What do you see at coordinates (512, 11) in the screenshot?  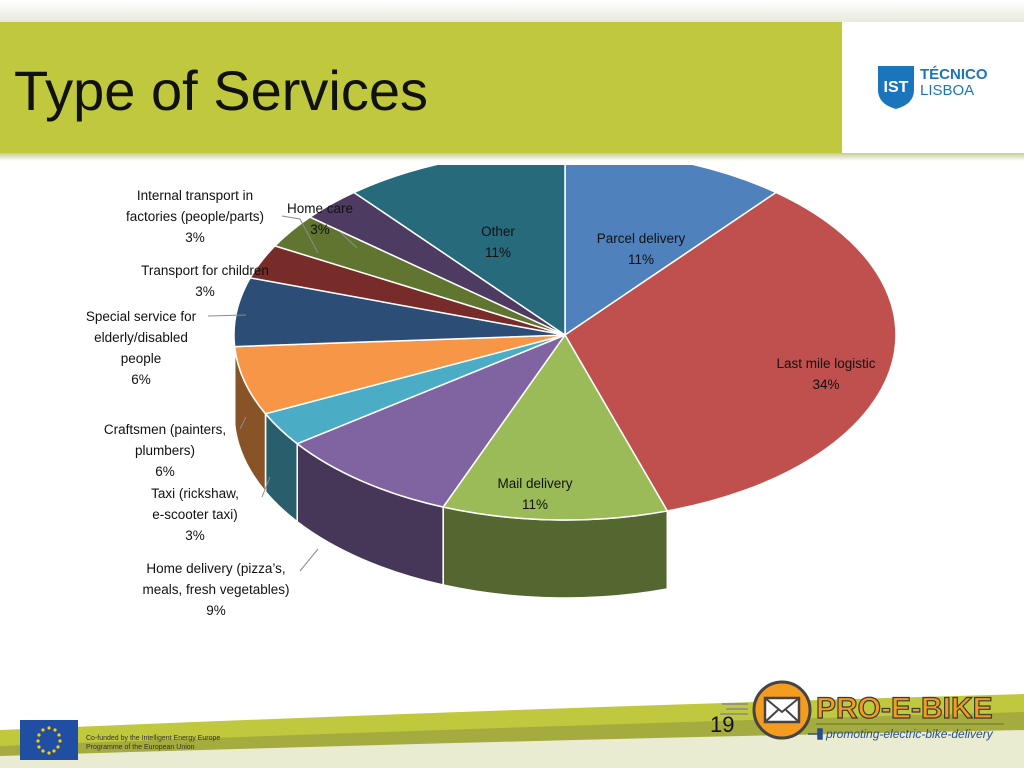 I see `top-stripe` at bounding box center [512, 11].